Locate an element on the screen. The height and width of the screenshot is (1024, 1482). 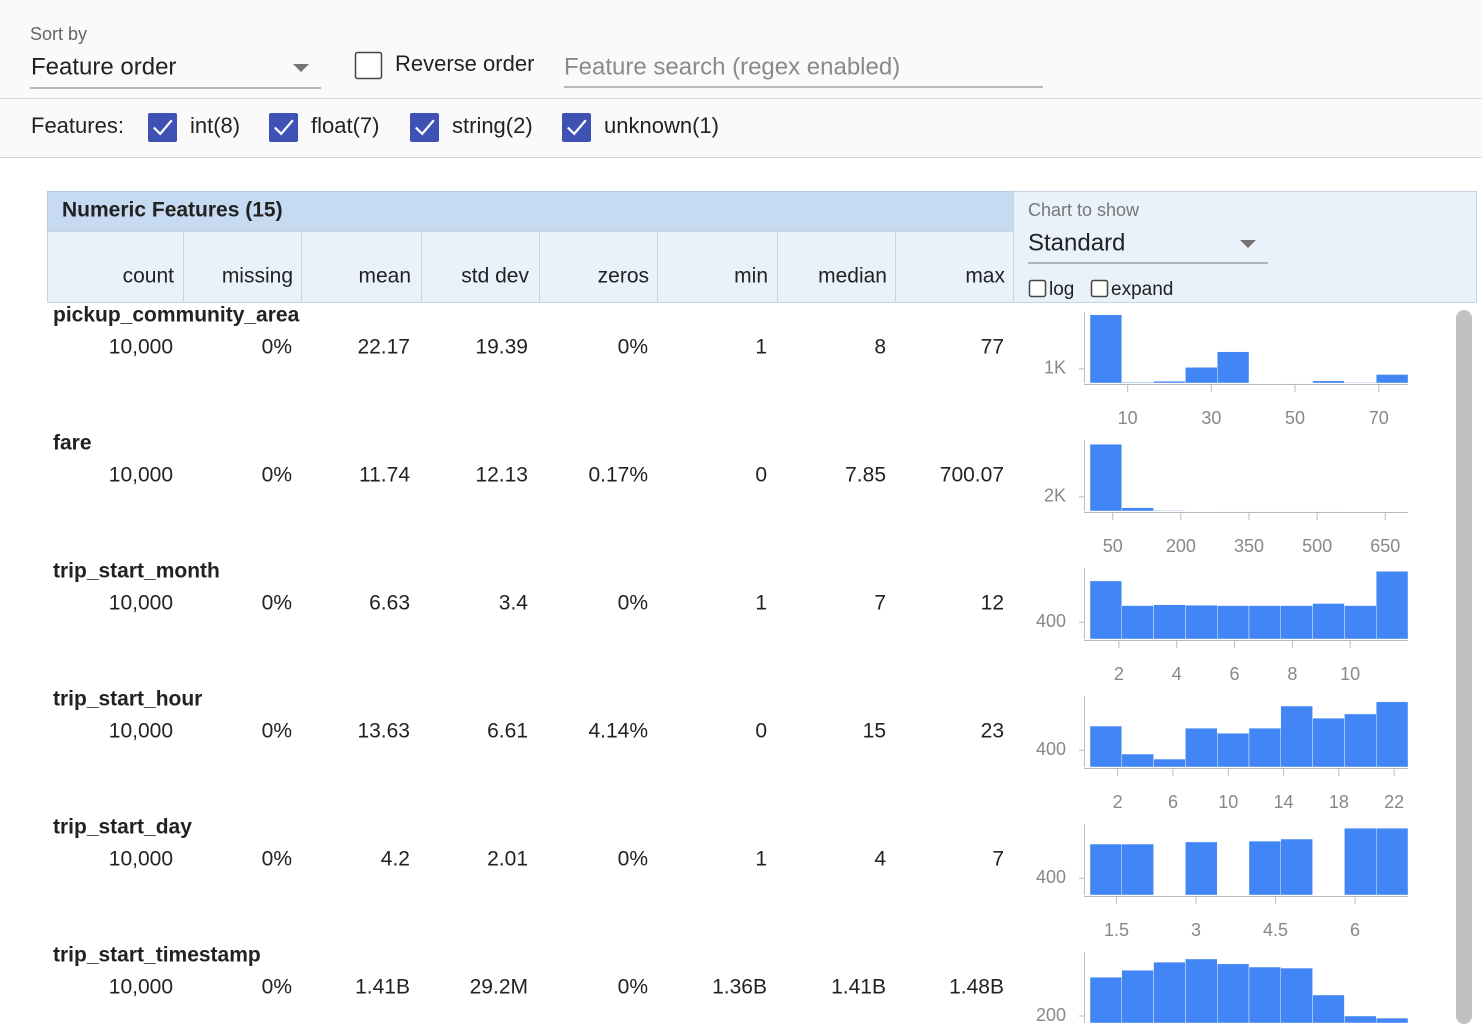
stat-value: 8 is located at coordinates (880, 347).